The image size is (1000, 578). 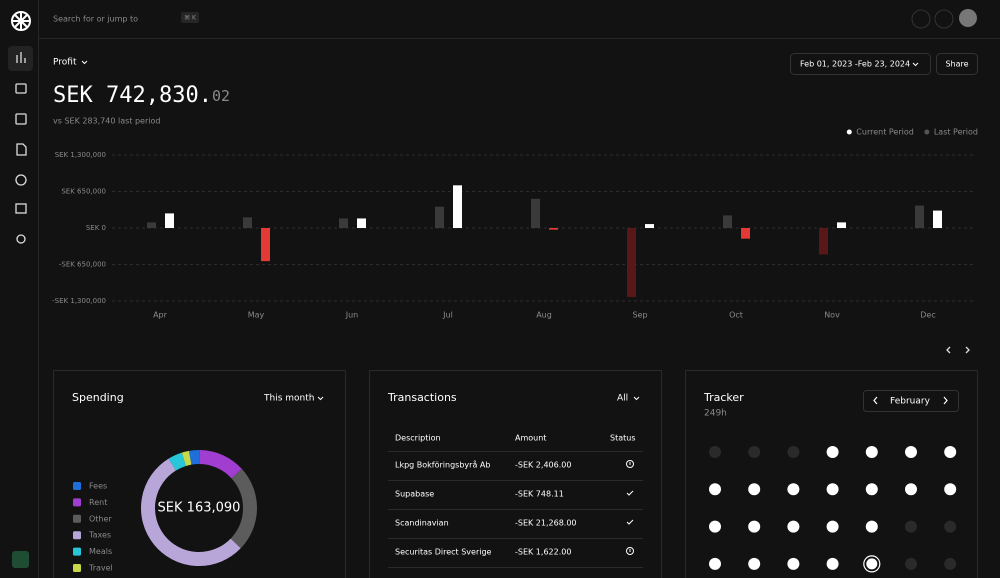 What do you see at coordinates (723, 397) in the screenshot?
I see `tracker-title: Tracker` at bounding box center [723, 397].